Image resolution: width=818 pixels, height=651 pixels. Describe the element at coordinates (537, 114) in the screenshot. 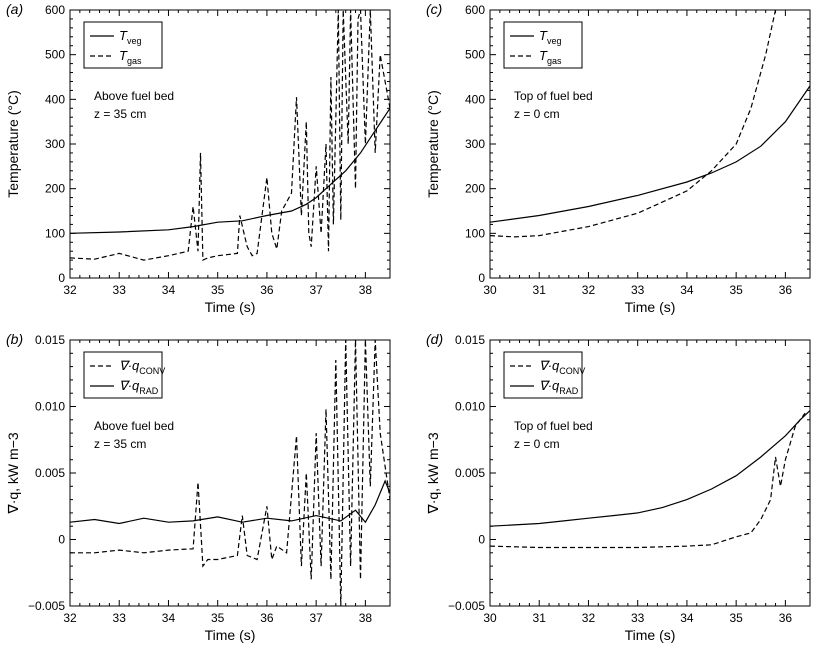

I see `annotation-line: z = 0 cm` at that location.